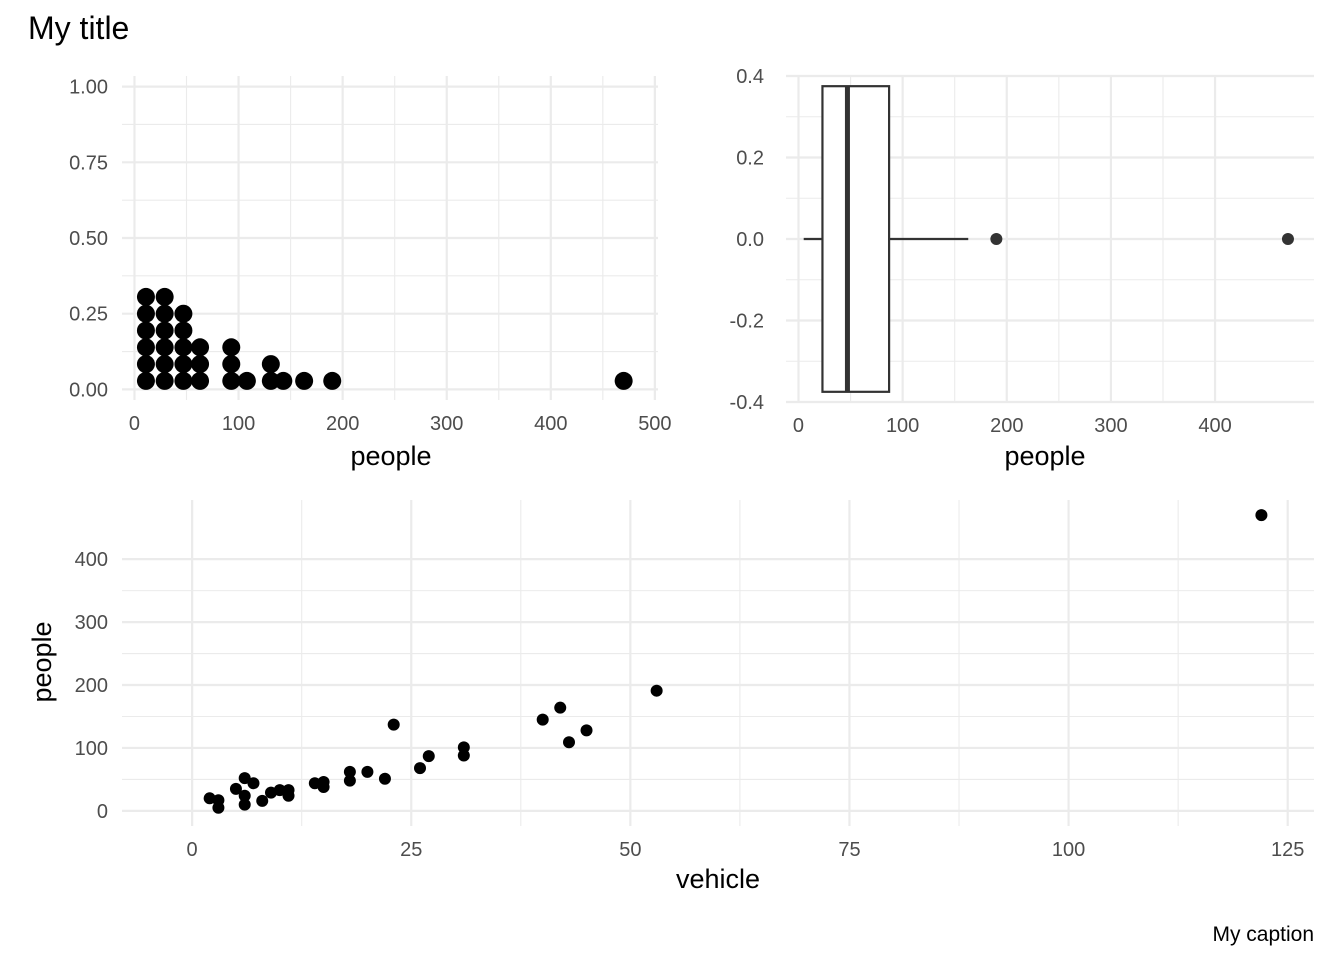  I want to click on scatter-x-axis-title: vehicle, so click(718, 879).